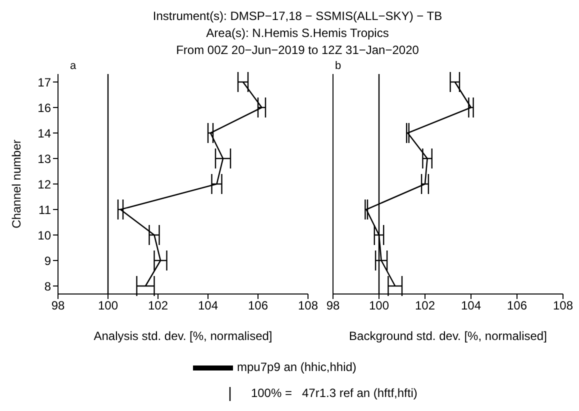  What do you see at coordinates (298, 16) in the screenshot?
I see `chart-title: Instrument(s): DMSP−17,18 − SSMIS(ALL−SKY) − TB` at bounding box center [298, 16].